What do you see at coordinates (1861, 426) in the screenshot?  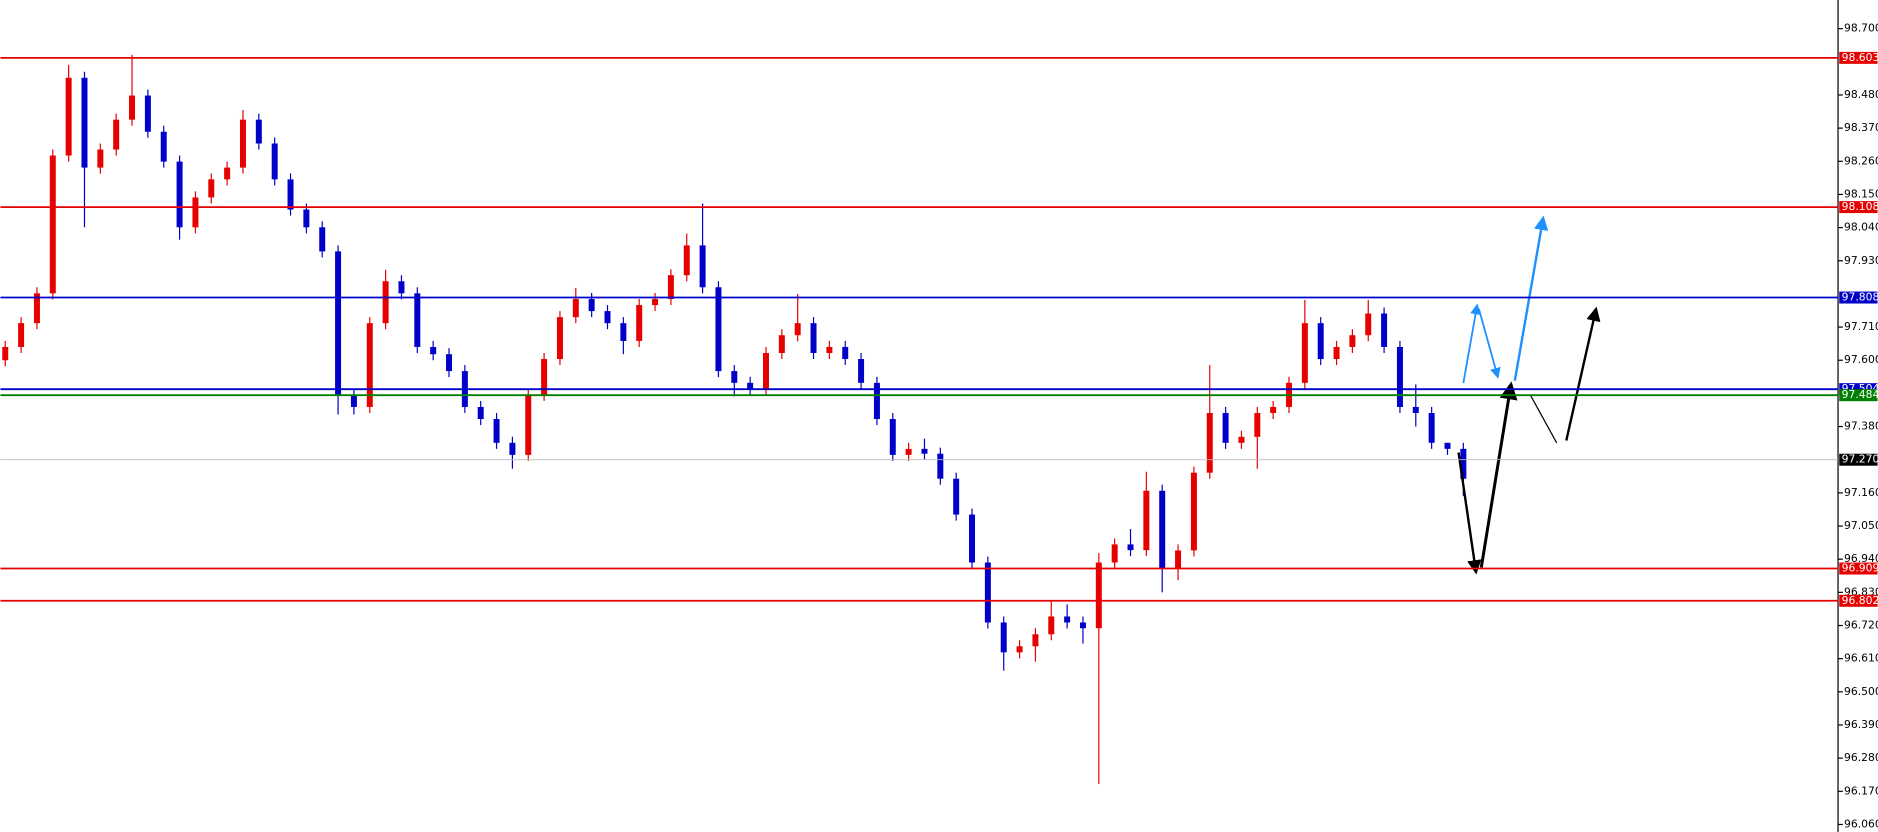 I see `y-tick-label: 97.380` at bounding box center [1861, 426].